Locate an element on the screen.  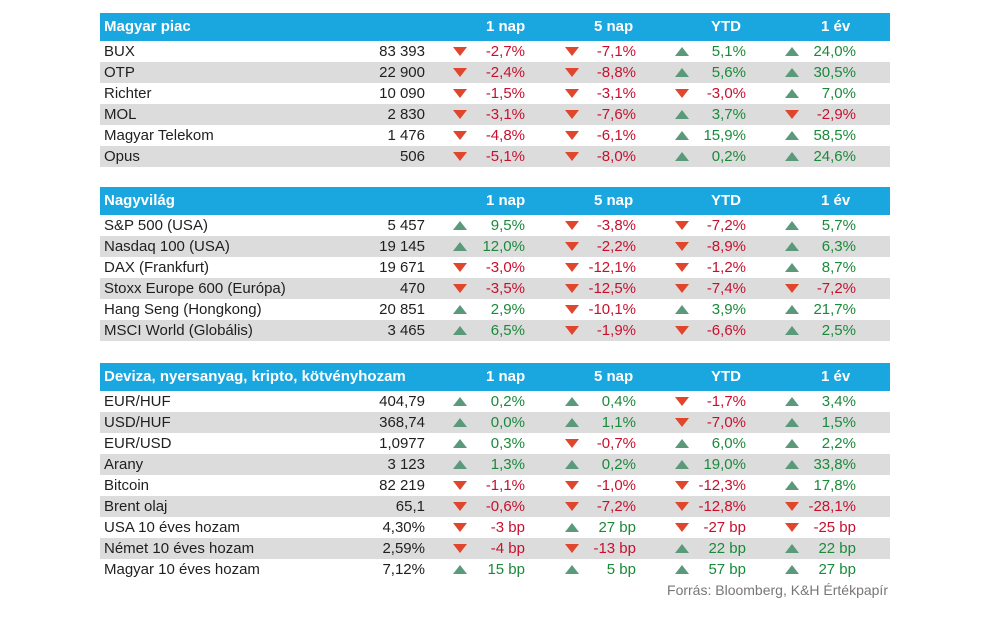
table-row: MOL 2 830 -3,1% -7,6% 3,7% -2,9% is located at coordinates (495, 114).